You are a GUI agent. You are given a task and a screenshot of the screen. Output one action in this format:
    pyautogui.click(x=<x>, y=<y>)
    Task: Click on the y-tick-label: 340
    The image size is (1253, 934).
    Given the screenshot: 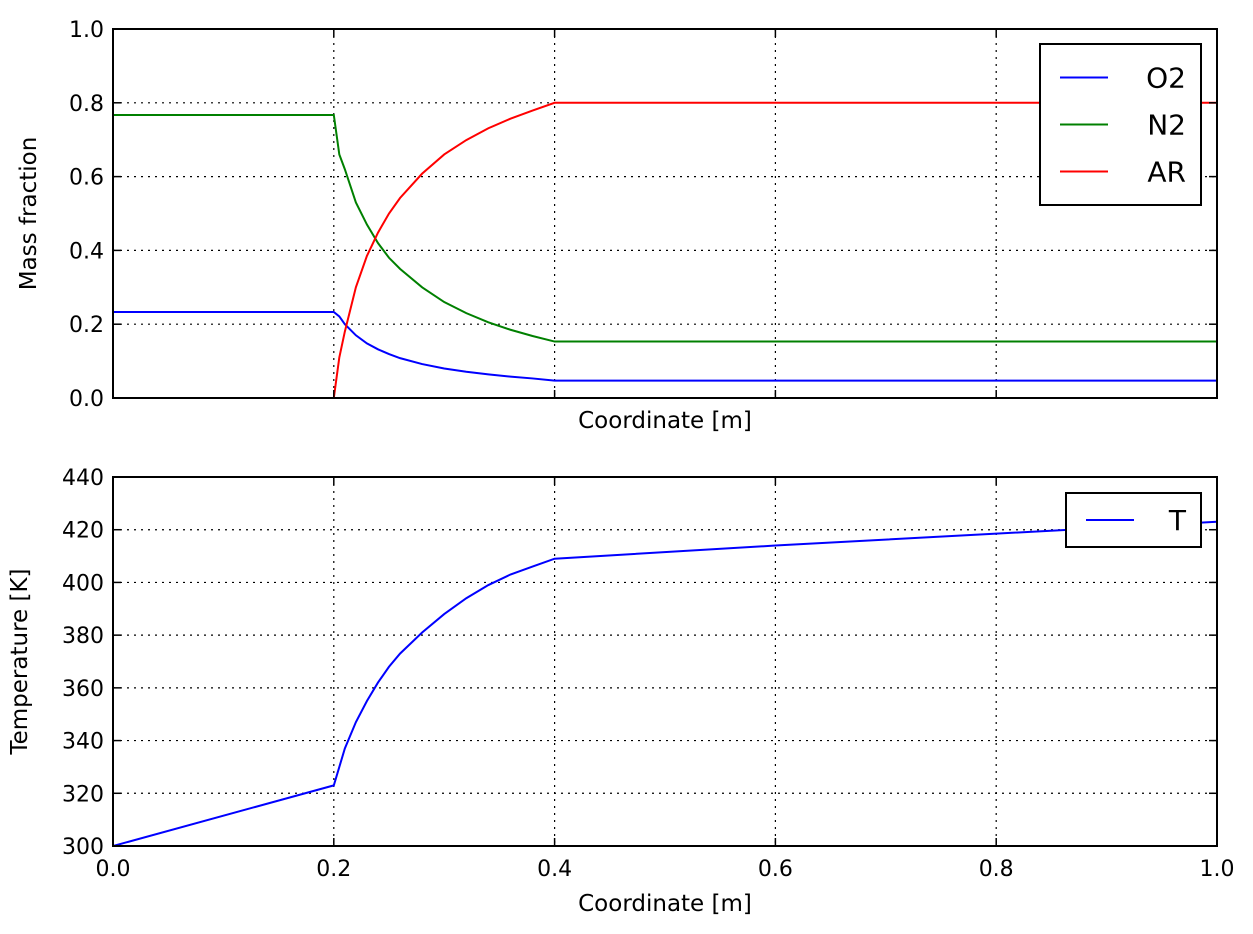 What is the action you would take?
    pyautogui.click(x=83, y=742)
    